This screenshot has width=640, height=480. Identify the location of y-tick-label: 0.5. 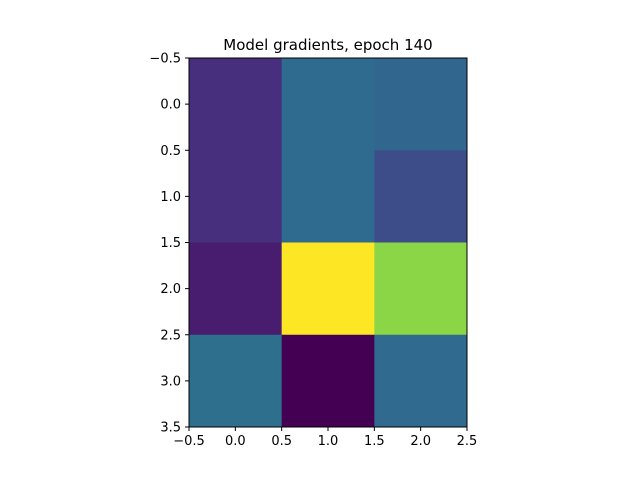
(170, 151).